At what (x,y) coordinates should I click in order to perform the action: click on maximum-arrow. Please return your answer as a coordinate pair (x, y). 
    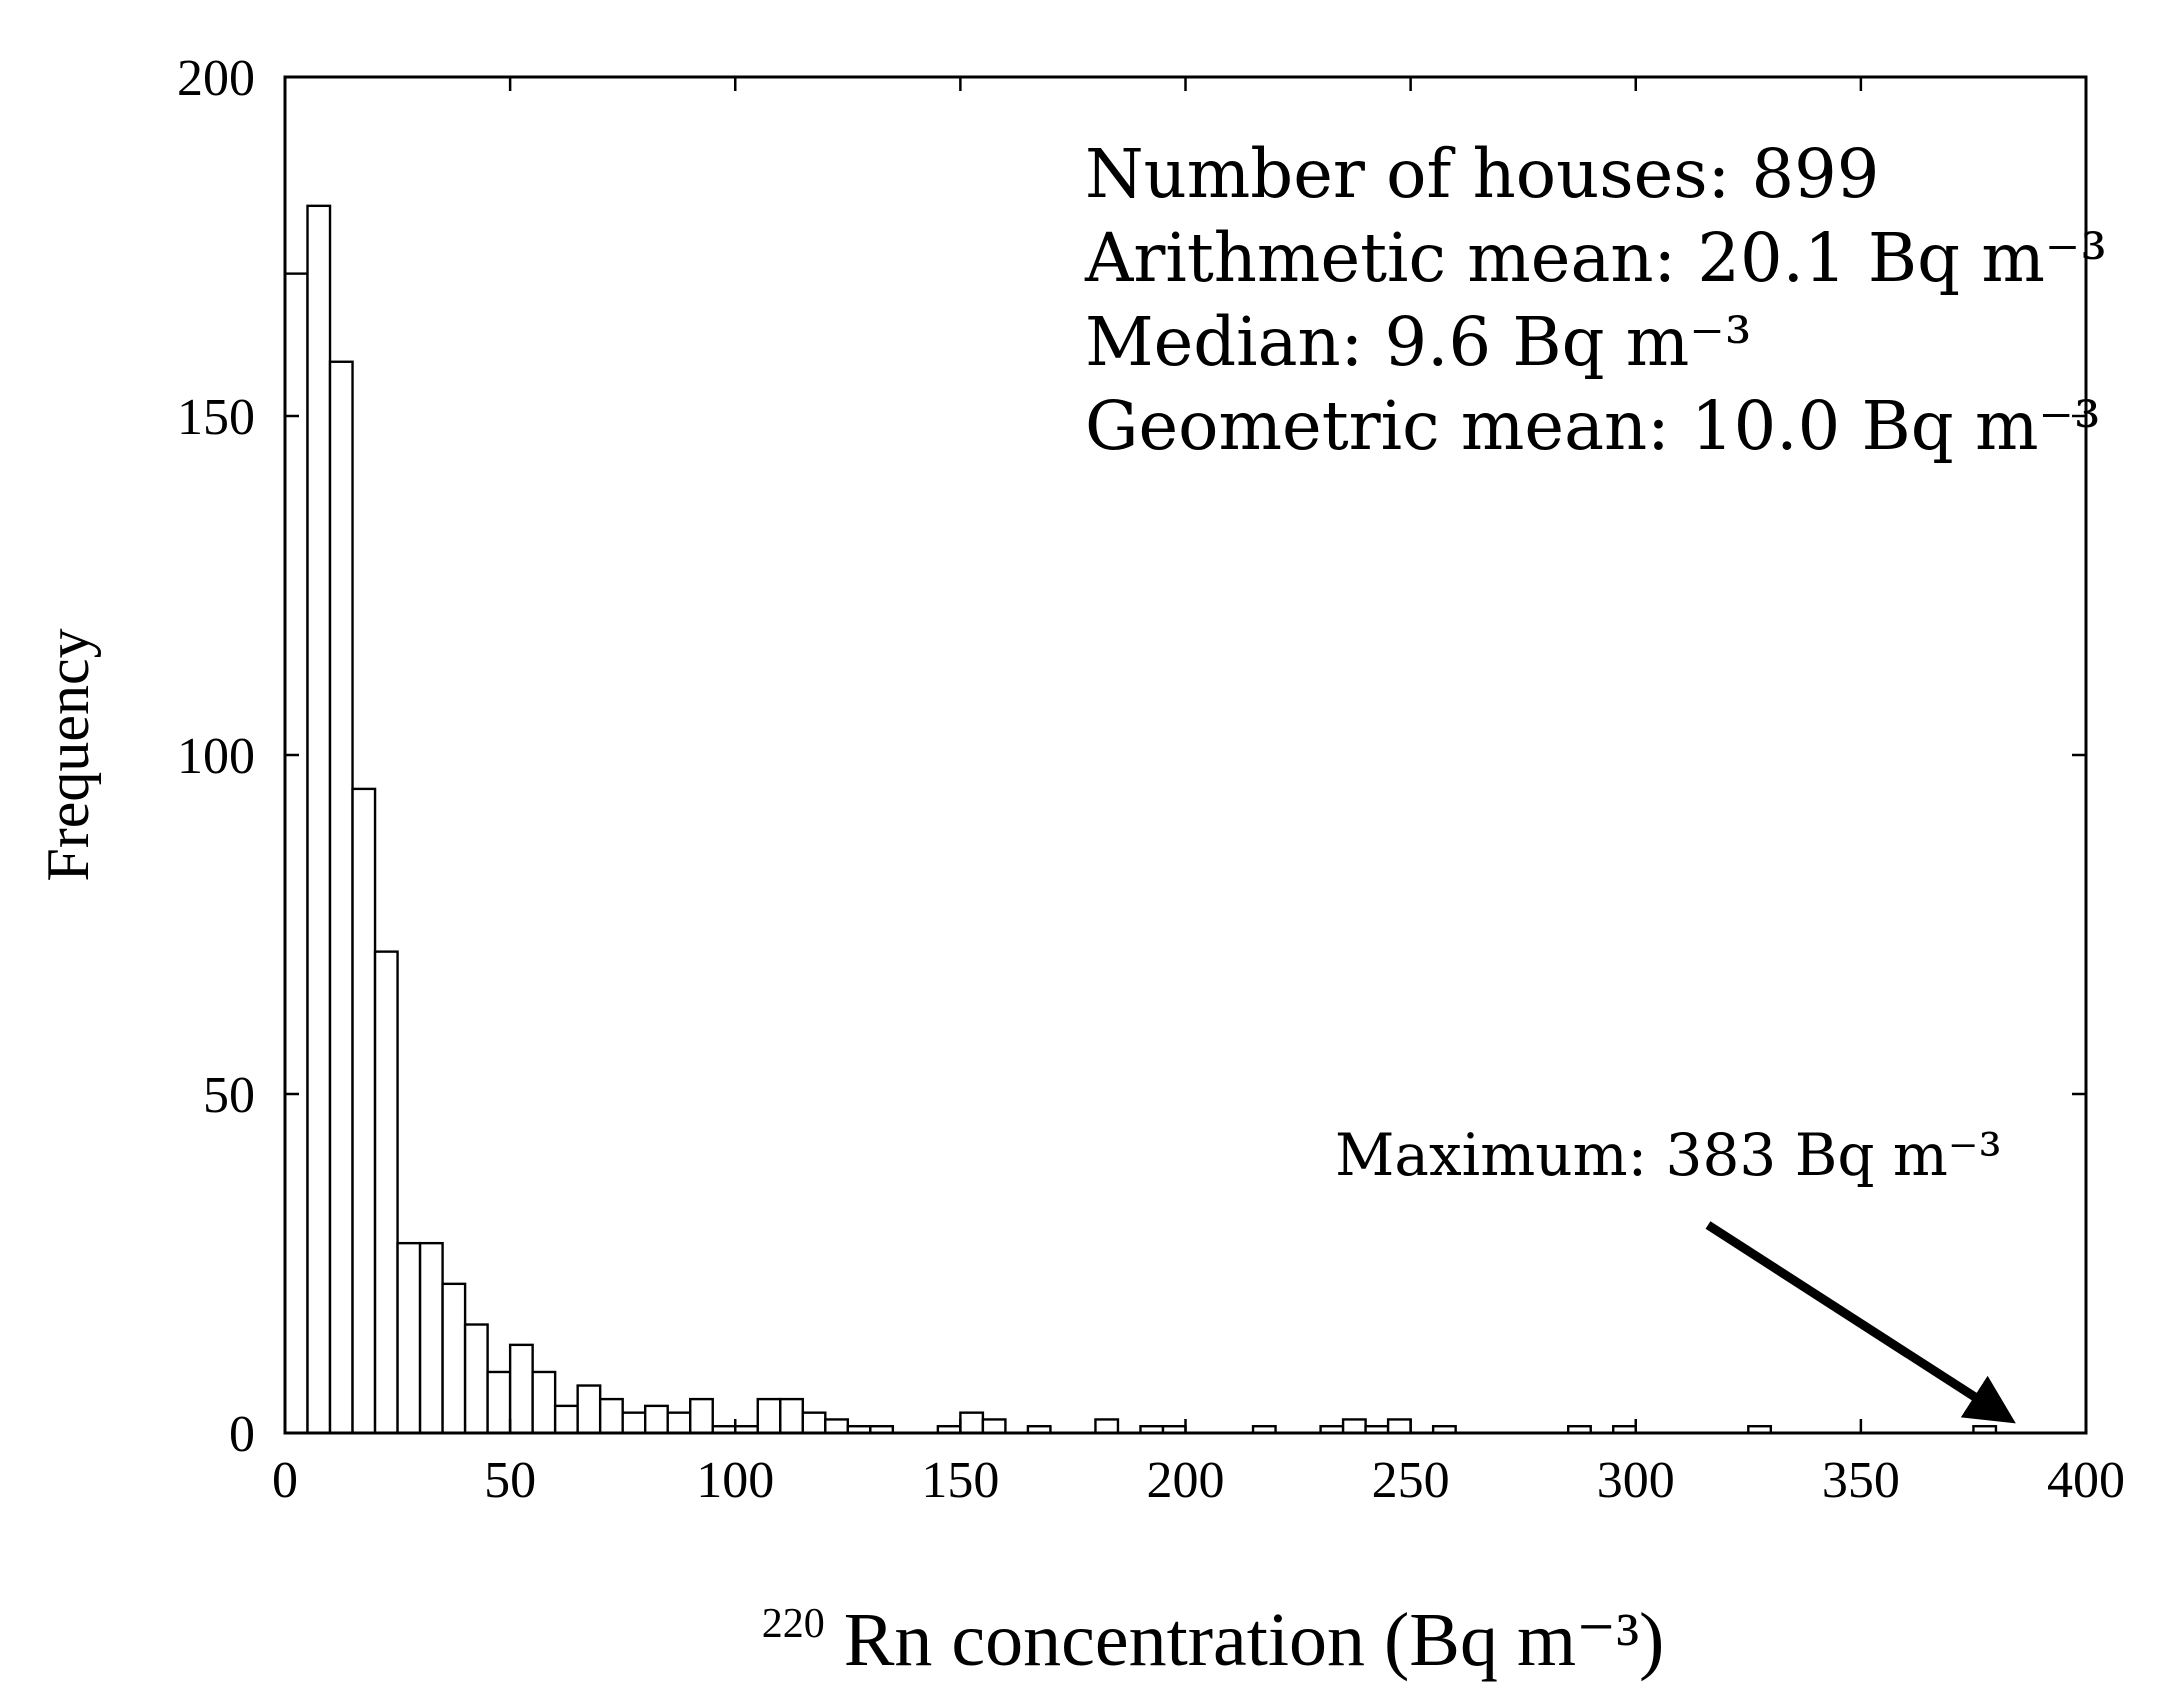
    Looking at the image, I should click on (1860, 1322).